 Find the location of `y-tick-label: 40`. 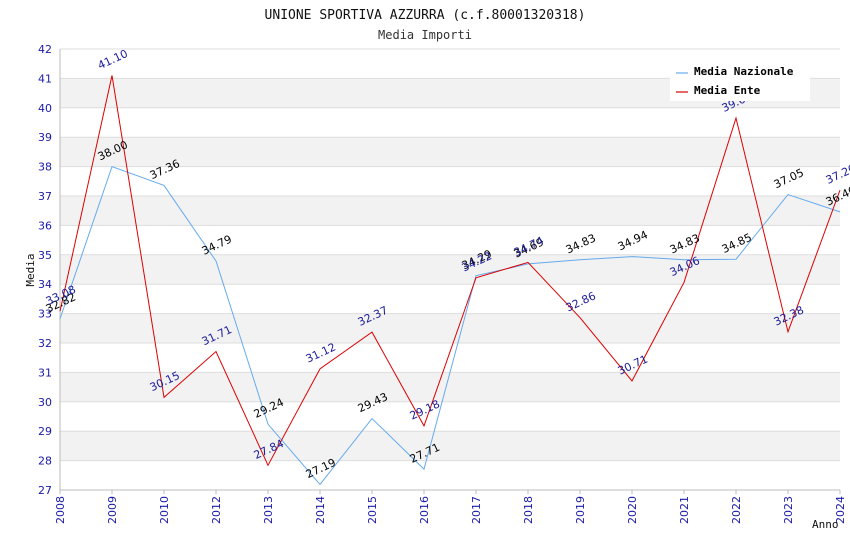

y-tick-label: 40 is located at coordinates (45, 108).